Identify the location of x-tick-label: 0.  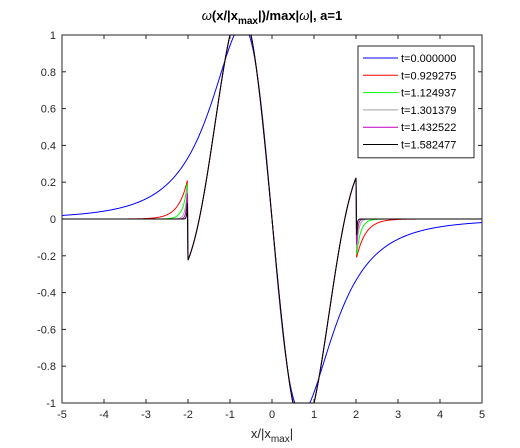
(272, 415).